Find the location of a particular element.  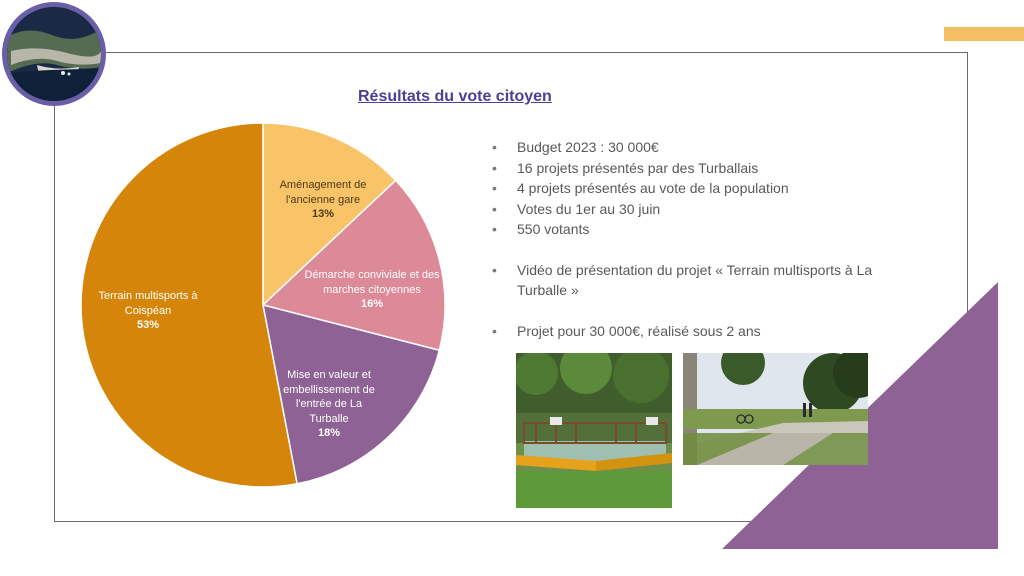

pie-slice-ancienne-gare is located at coordinates (329, 214).